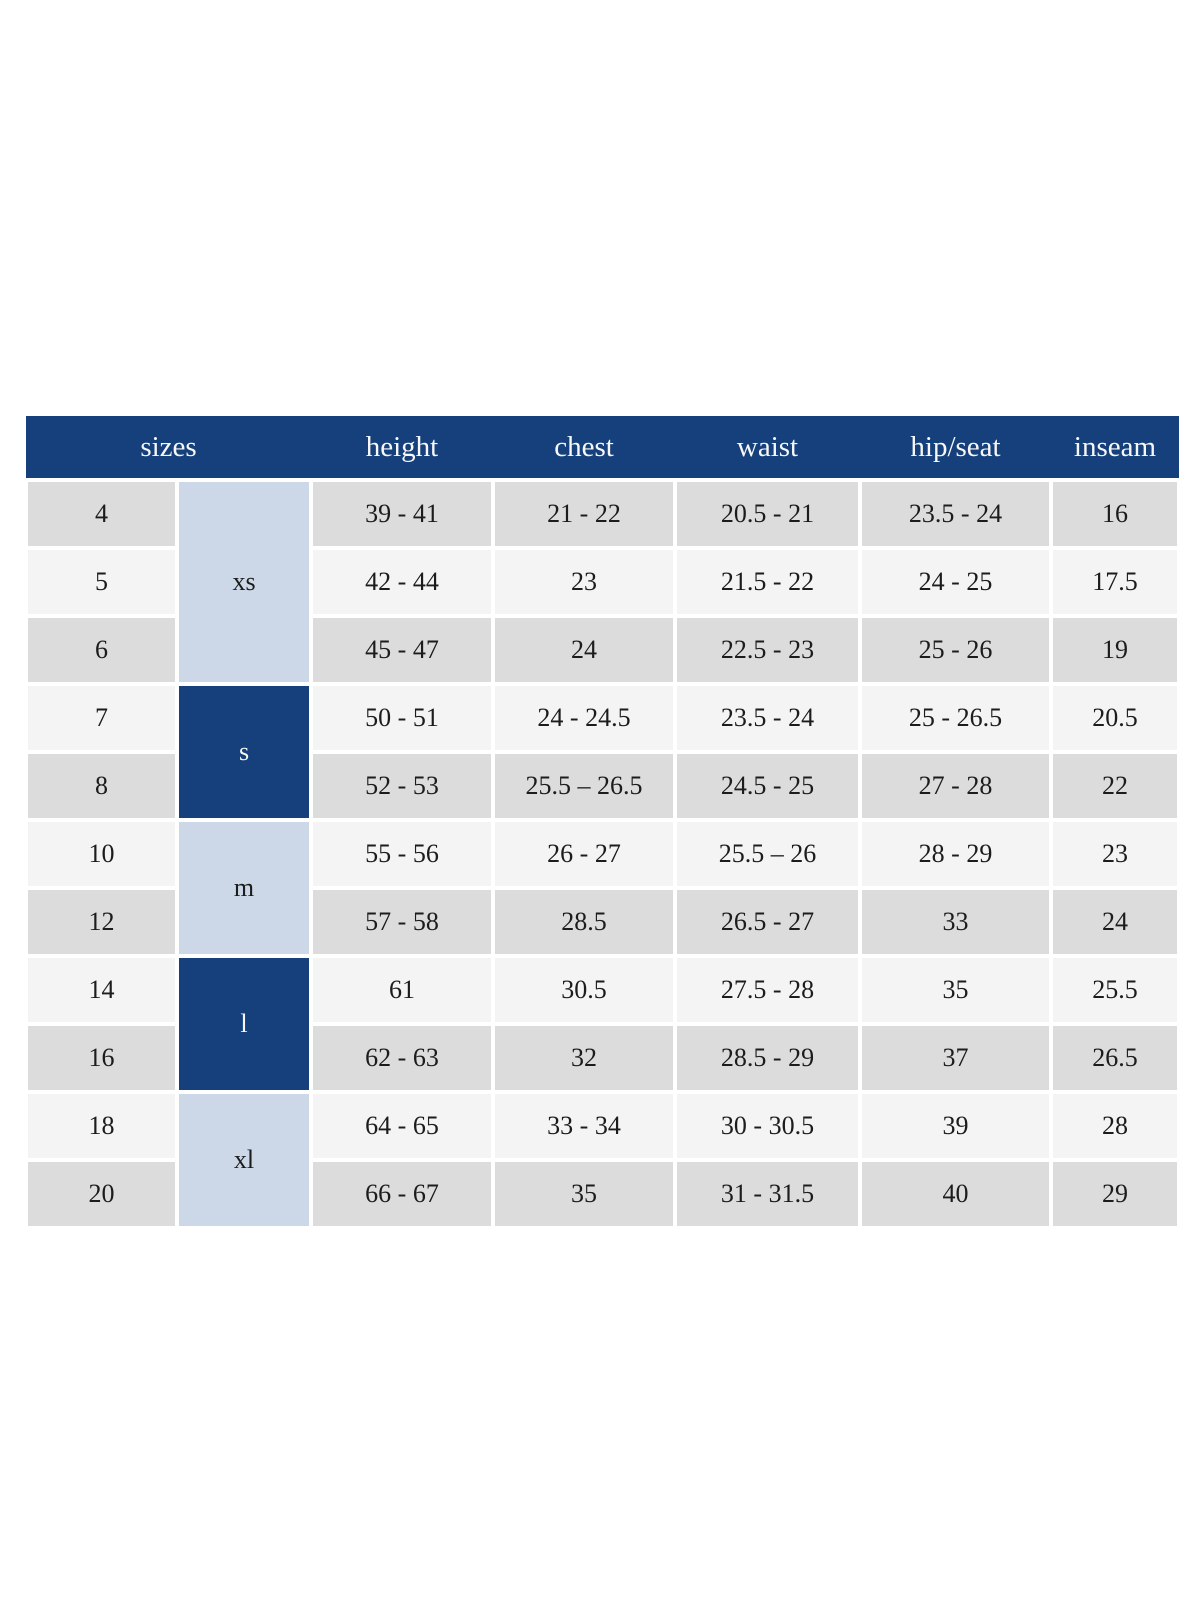  I want to click on size-cell: 6, so click(101, 650).